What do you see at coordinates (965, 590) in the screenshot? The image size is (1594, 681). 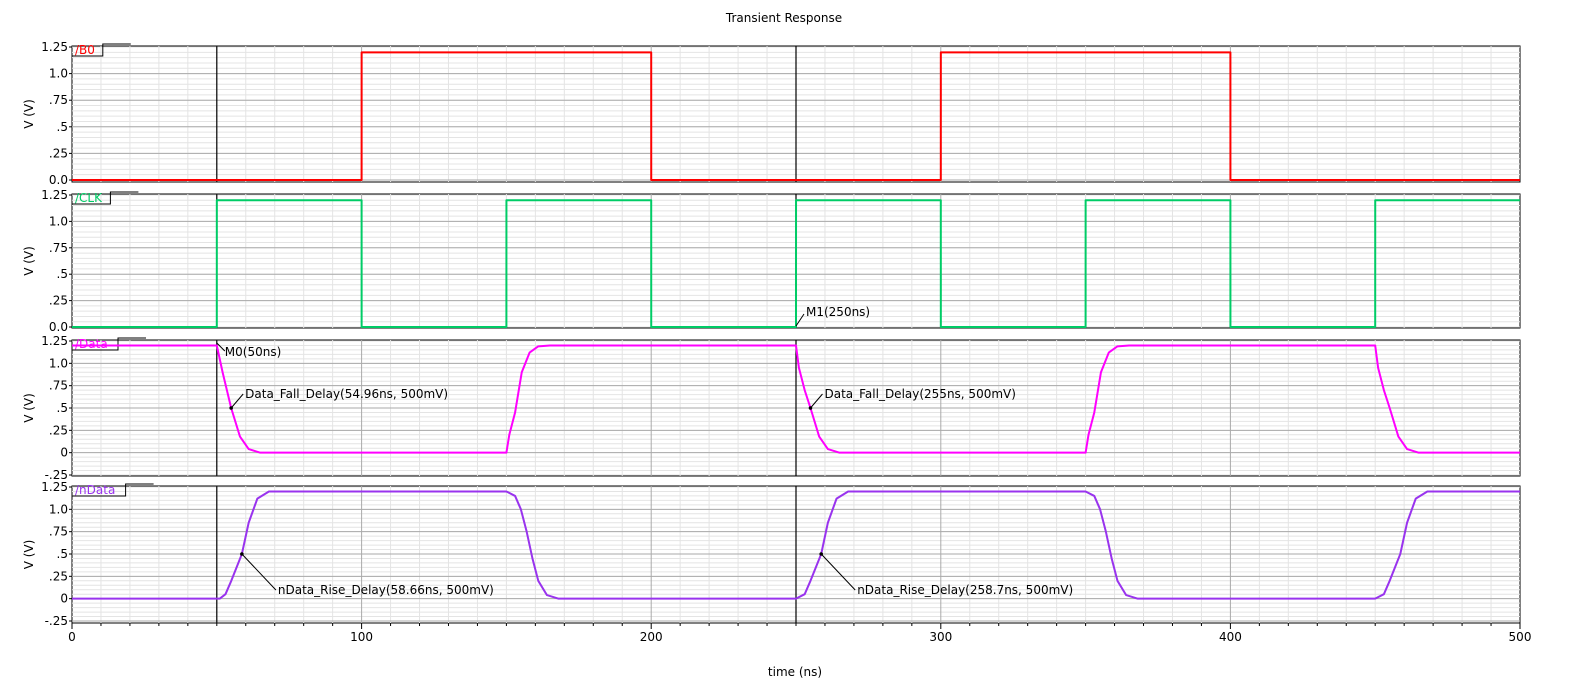 I see `annotation-label: nData_Rise_Delay(258.7ns, 500mV)` at bounding box center [965, 590].